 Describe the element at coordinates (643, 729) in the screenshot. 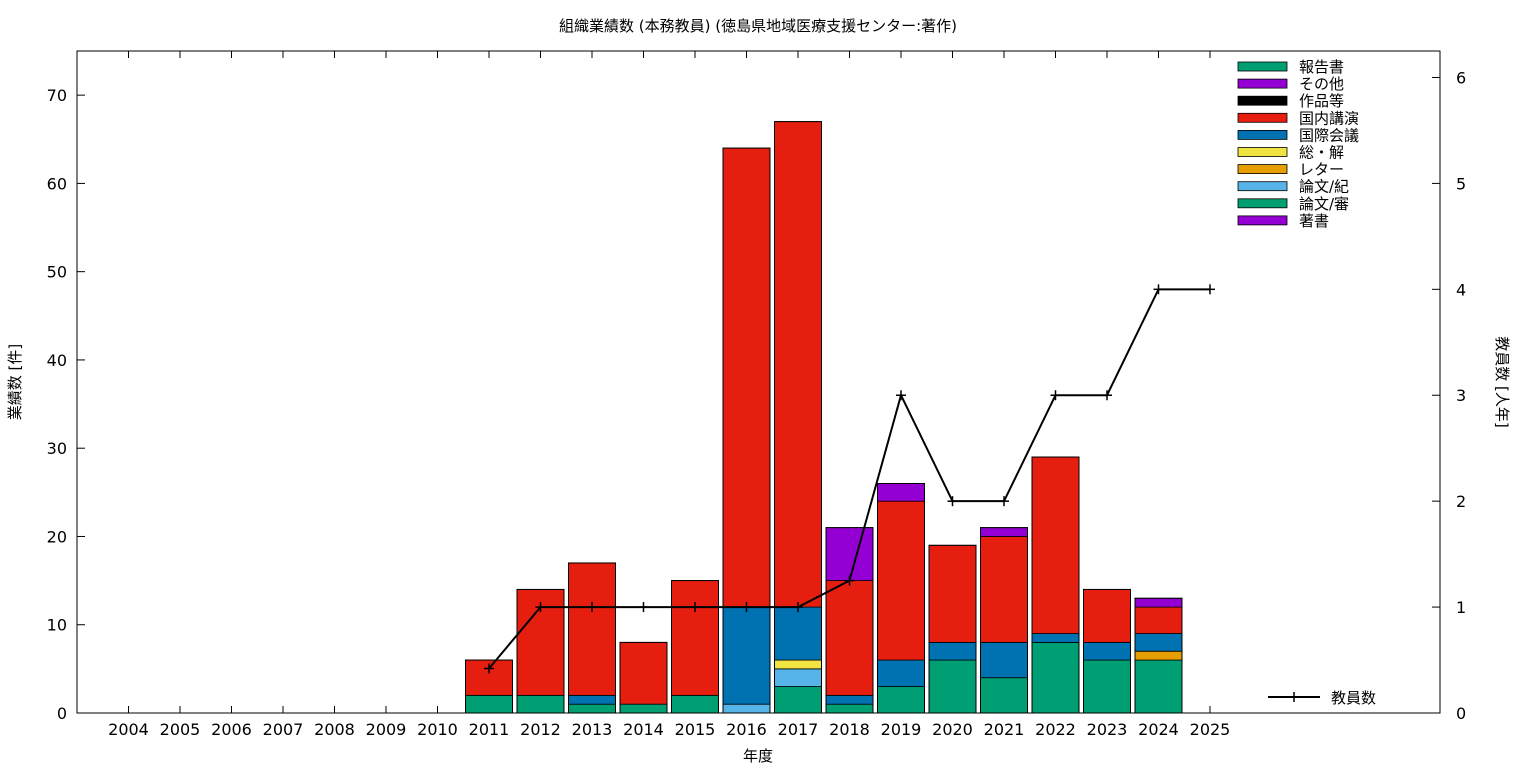

I see `x-tick-label: 2014` at that location.